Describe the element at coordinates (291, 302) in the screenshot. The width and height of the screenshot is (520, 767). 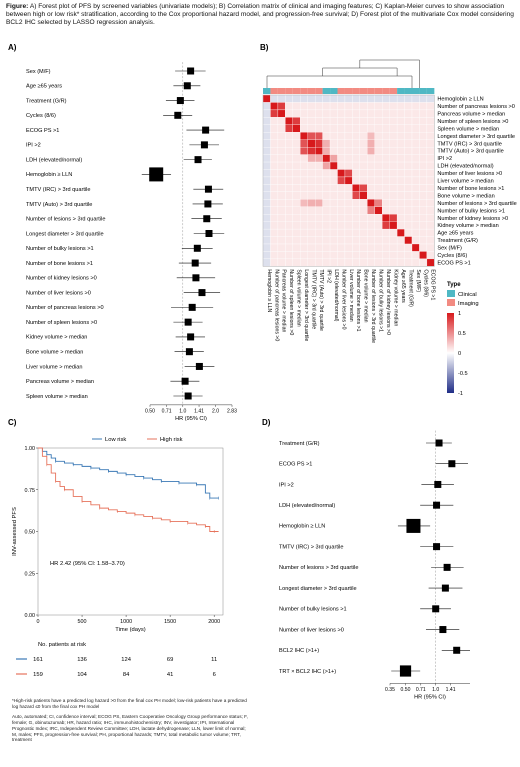
I see `heatmap-col-label: Number of spleen lesions >0` at that location.